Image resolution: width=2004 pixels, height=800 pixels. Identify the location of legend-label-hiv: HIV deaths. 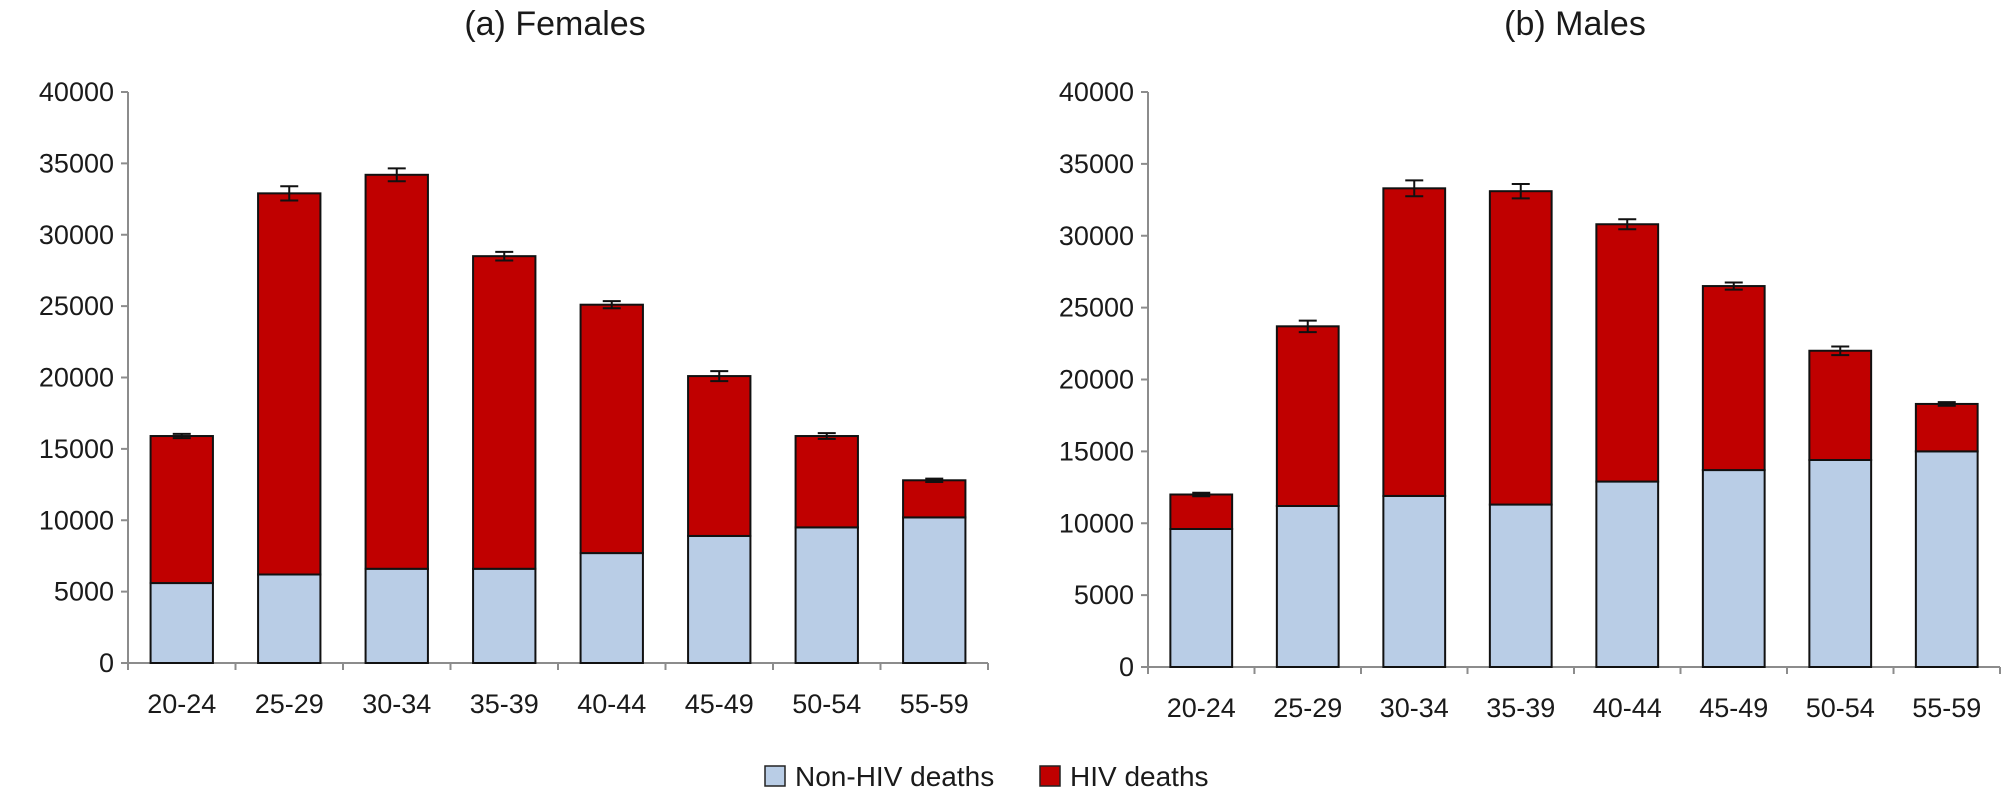
(1139, 776).